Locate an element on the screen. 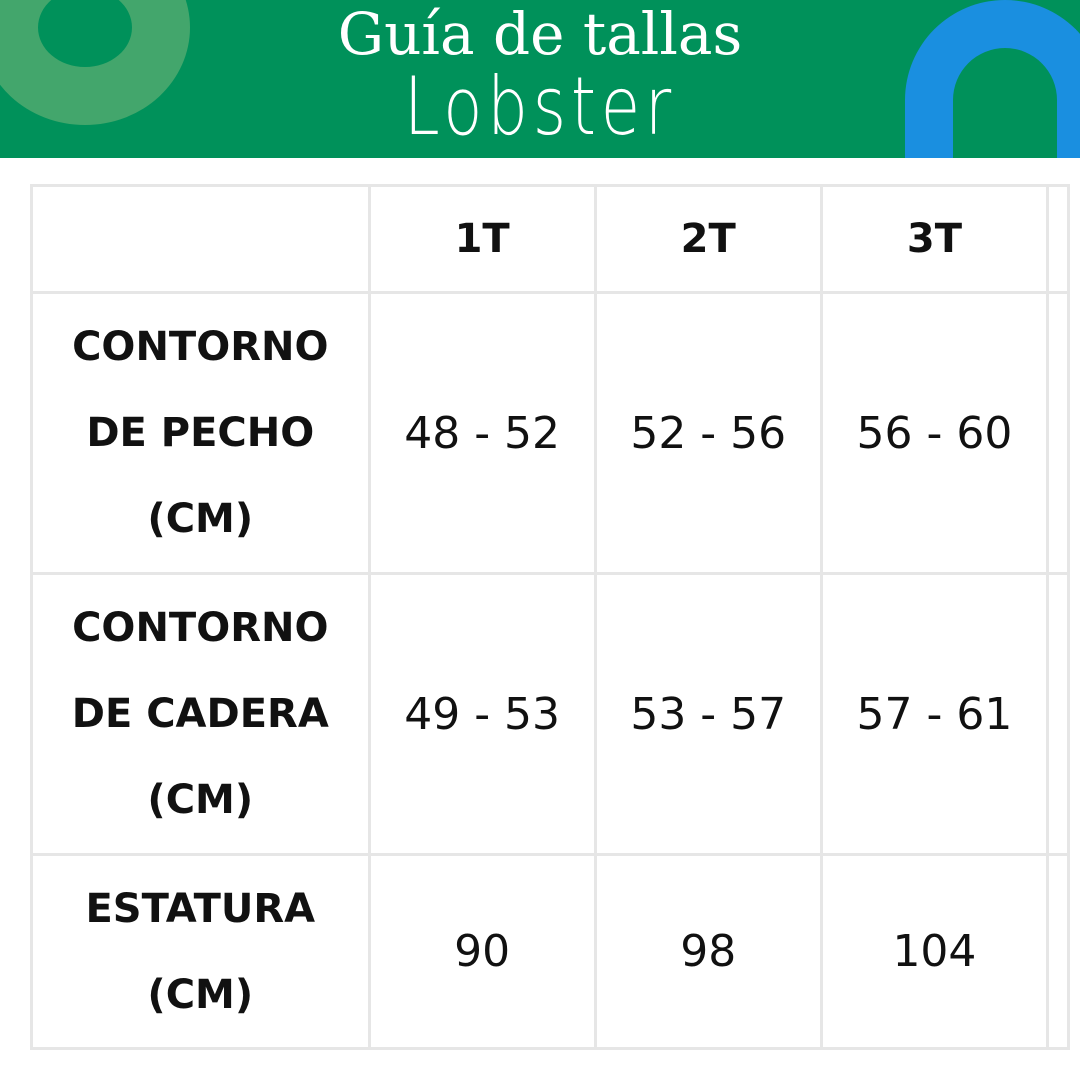 This screenshot has width=1080, height=1080. table-cell: 90 is located at coordinates (482, 951).